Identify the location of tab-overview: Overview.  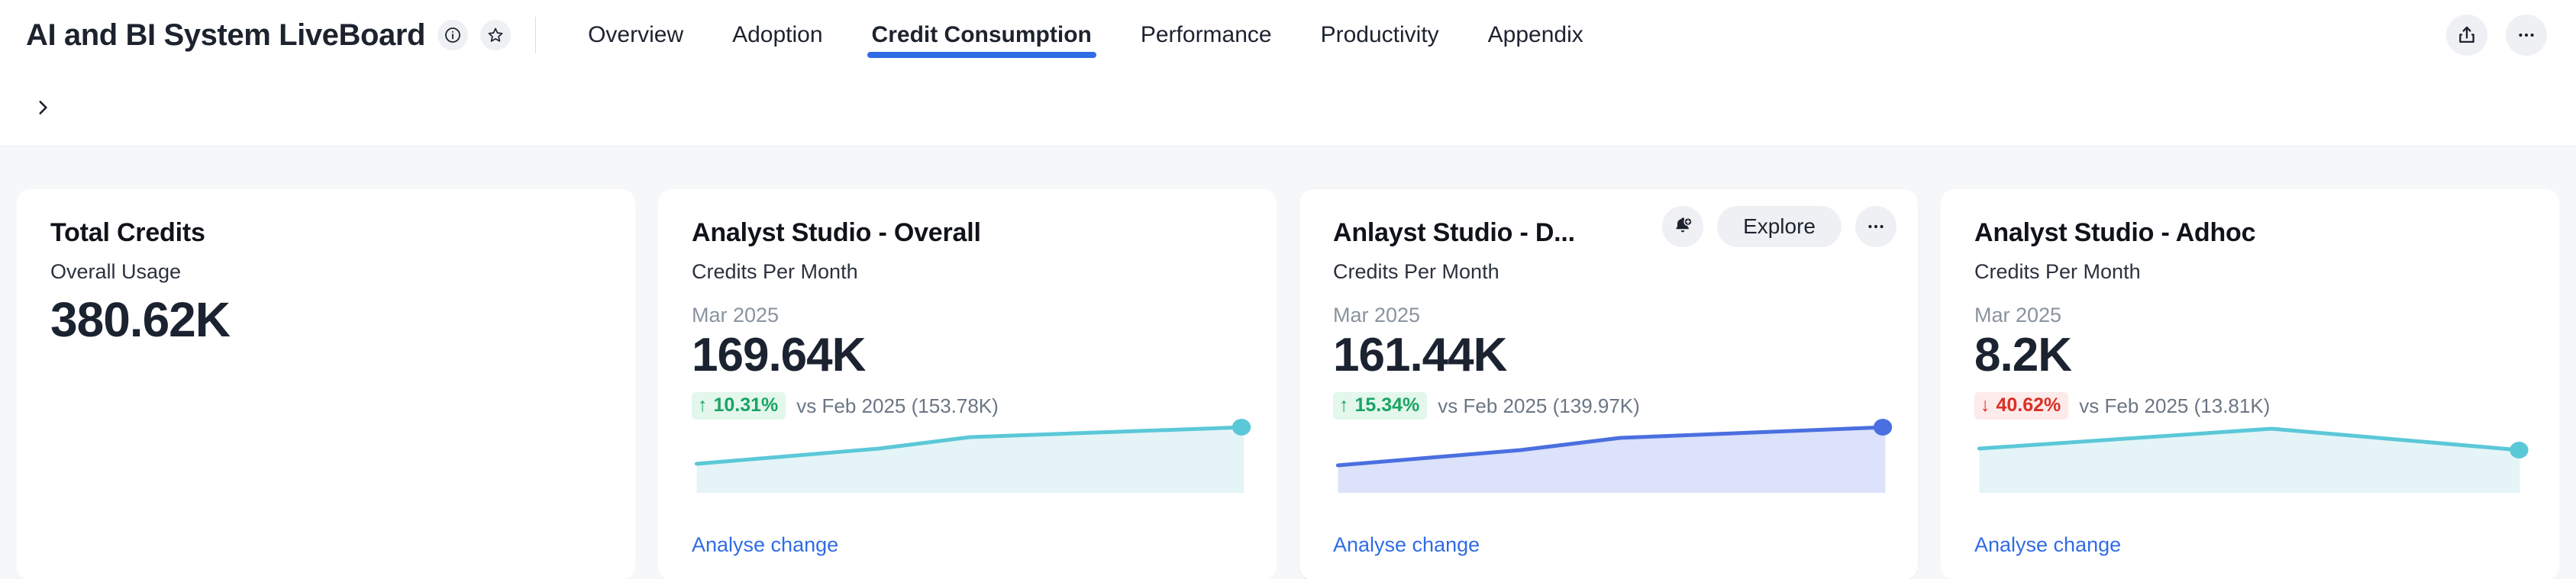
(636, 35).